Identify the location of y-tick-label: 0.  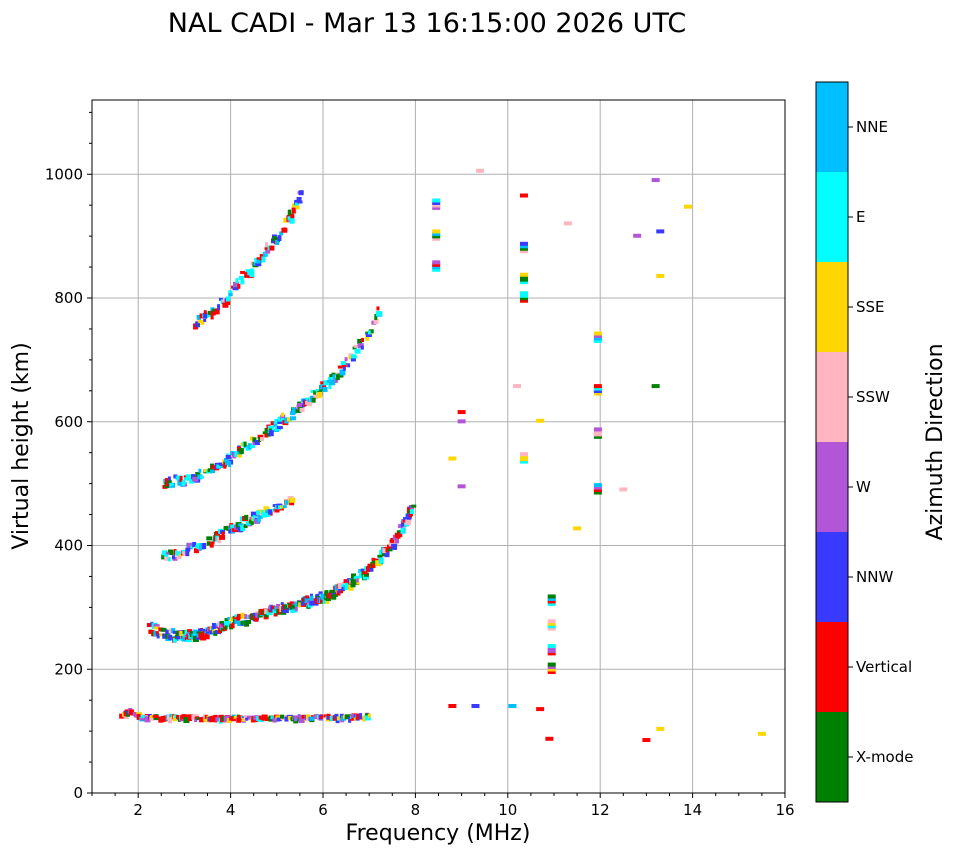
(78, 793).